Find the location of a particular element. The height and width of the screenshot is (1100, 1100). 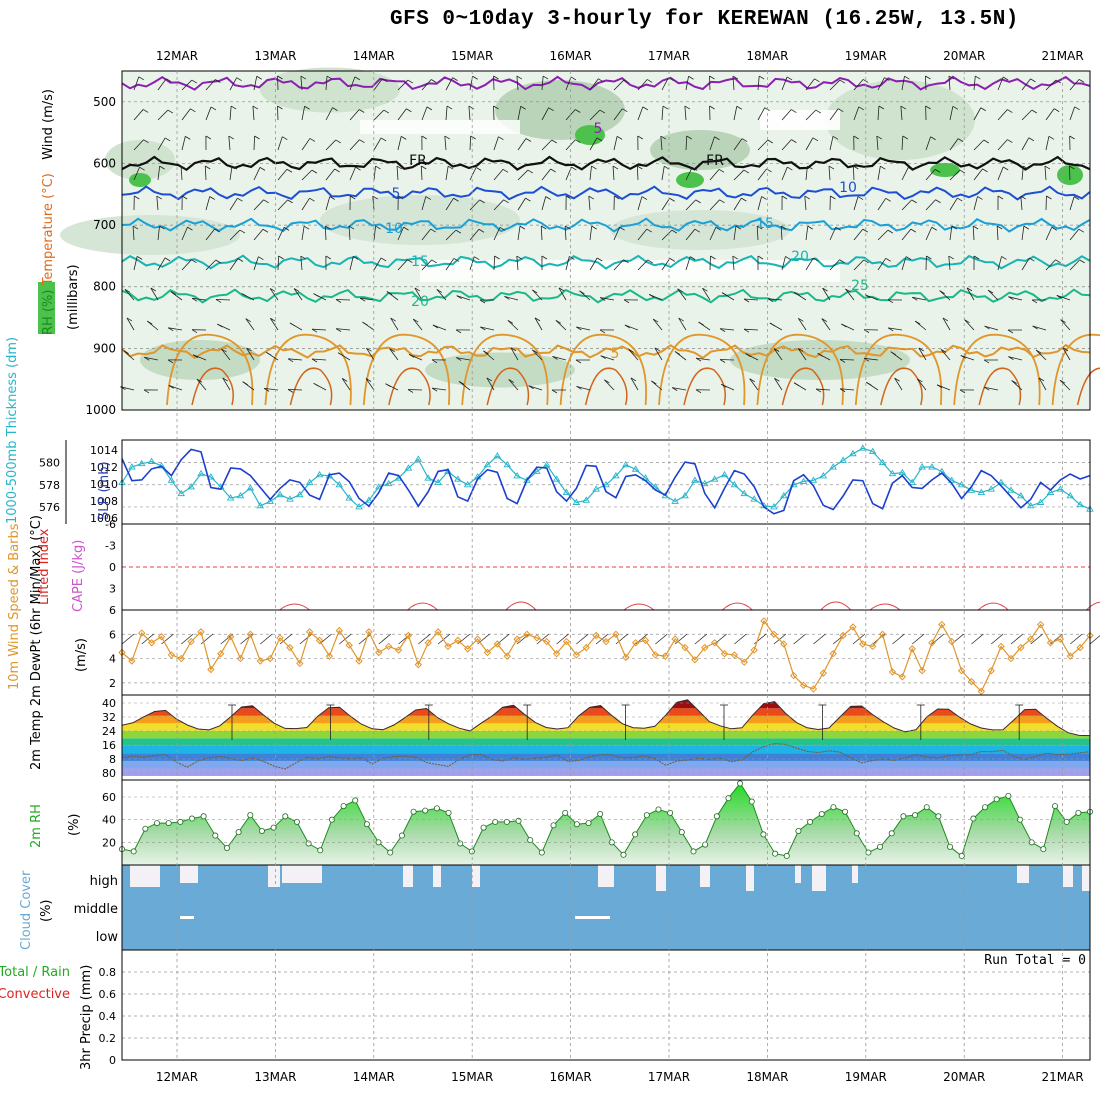

wind-tick-label: 2 is located at coordinates (112, 683).